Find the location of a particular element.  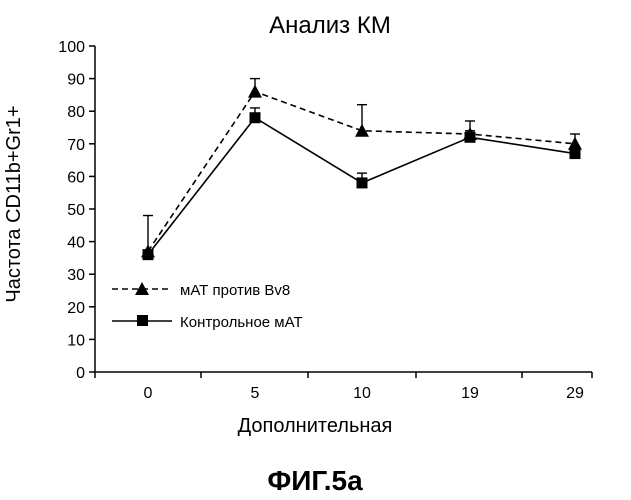

y-axis-label: Частота CD11b+Gr1+ is located at coordinates (14, 203).